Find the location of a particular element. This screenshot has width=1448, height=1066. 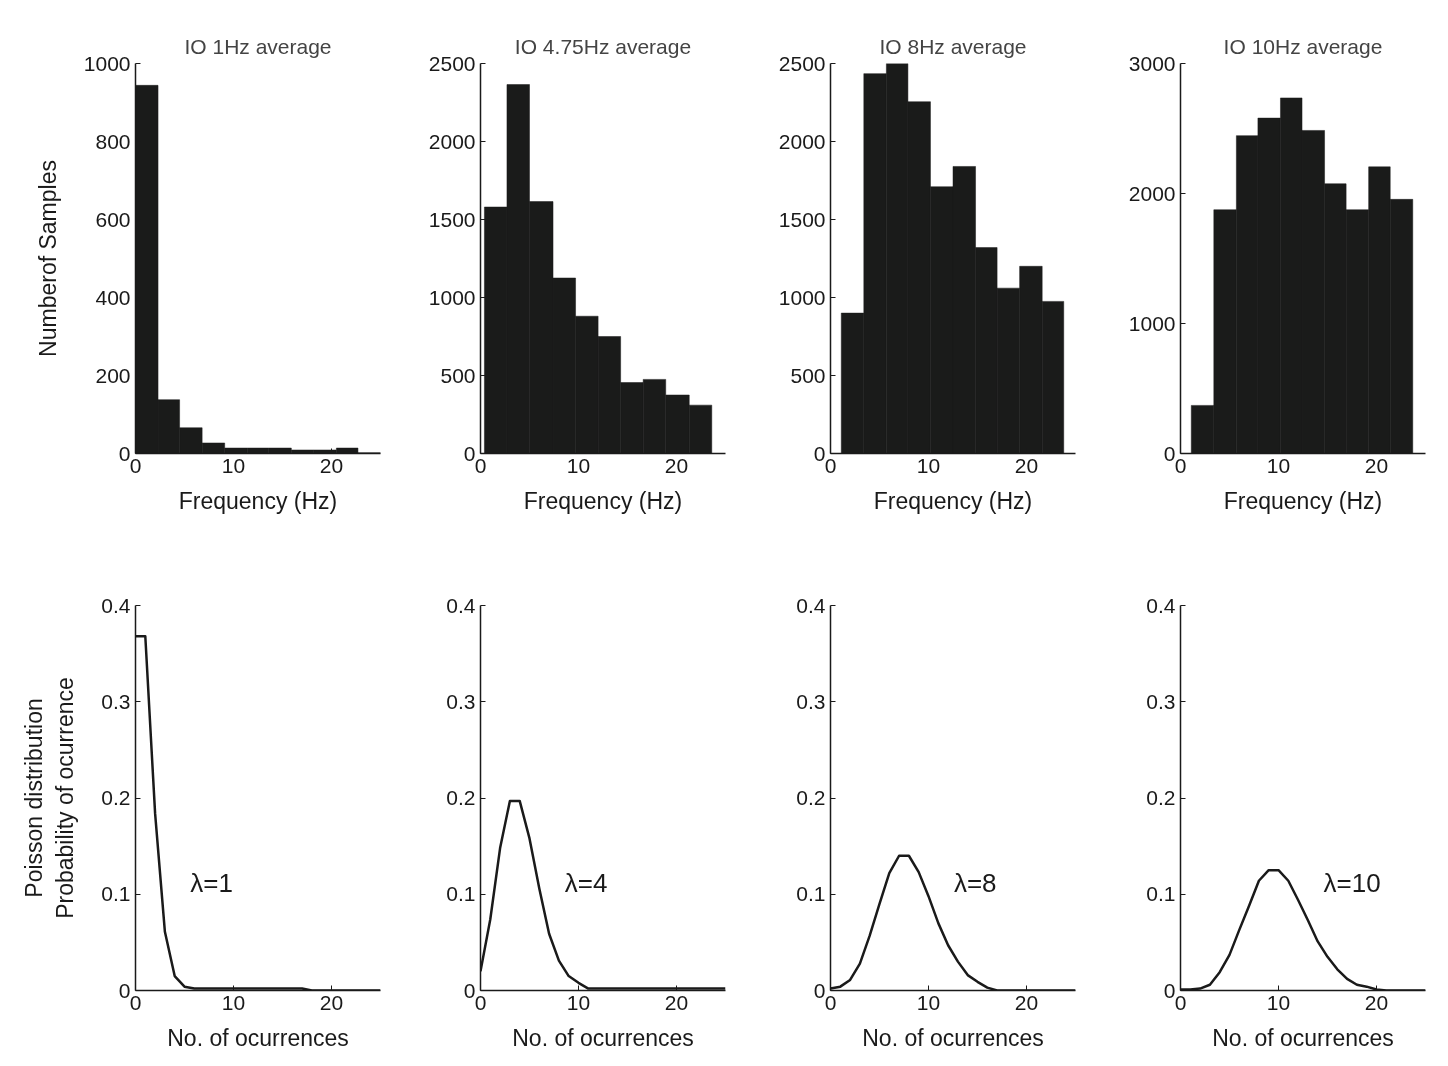

y-axis-title: Numberof Samples is located at coordinates (47, 258).